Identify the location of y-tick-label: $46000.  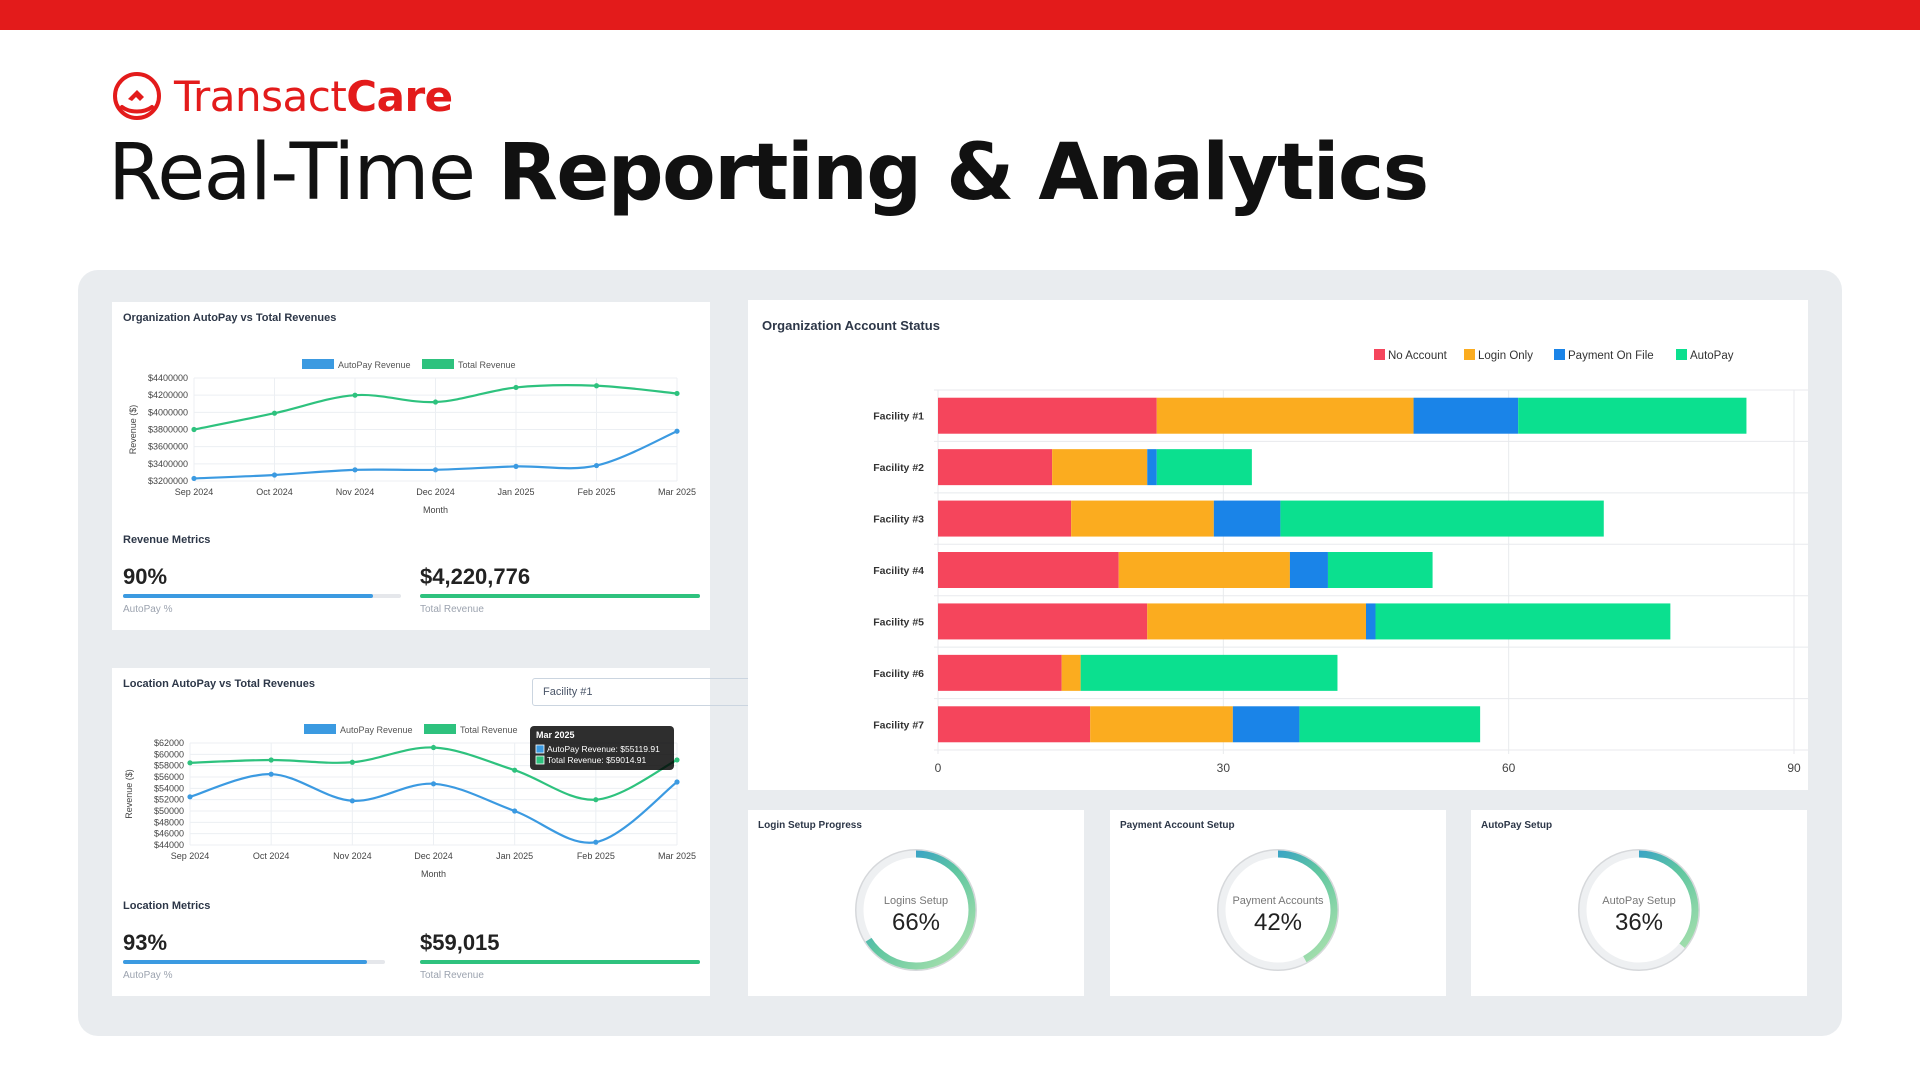
(169, 834).